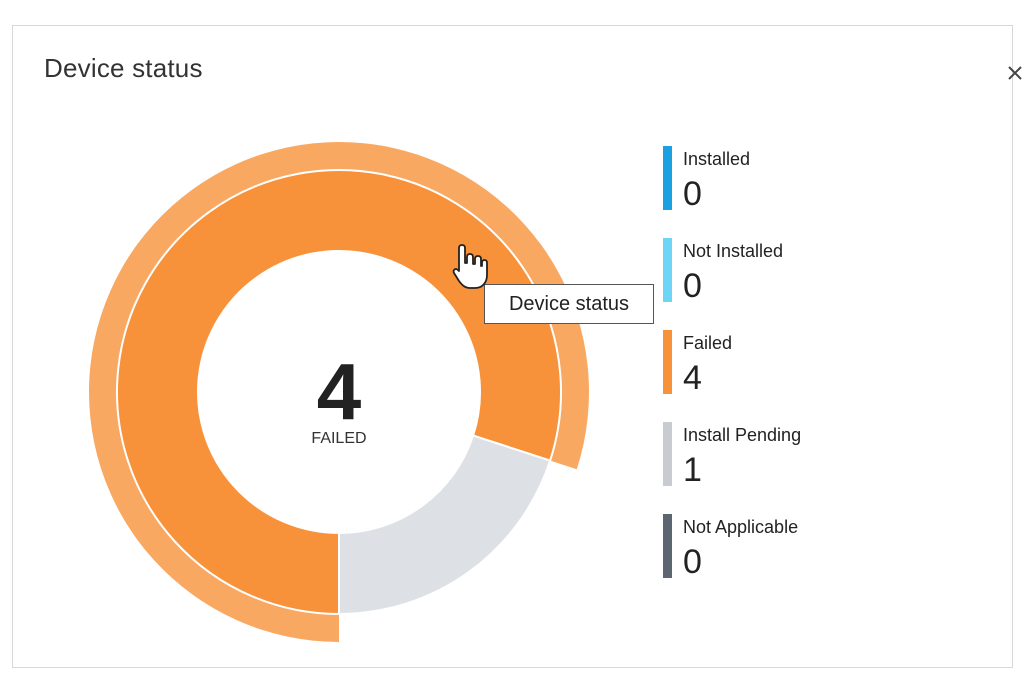 Image resolution: width=1024 pixels, height=689 pixels. I want to click on donut-slice-install-pending, so click(445, 525).